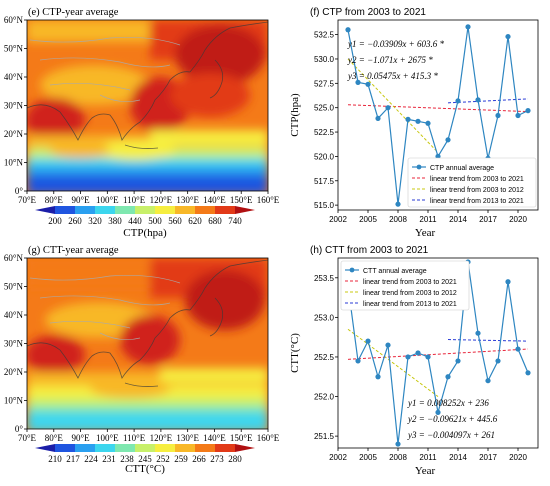 This screenshot has width=550, height=486. What do you see at coordinates (15, 343) in the screenshot?
I see `map-lat-labels: 0° 10°N 20°N 30°N 40°N 50°N 60°N` at bounding box center [15, 343].